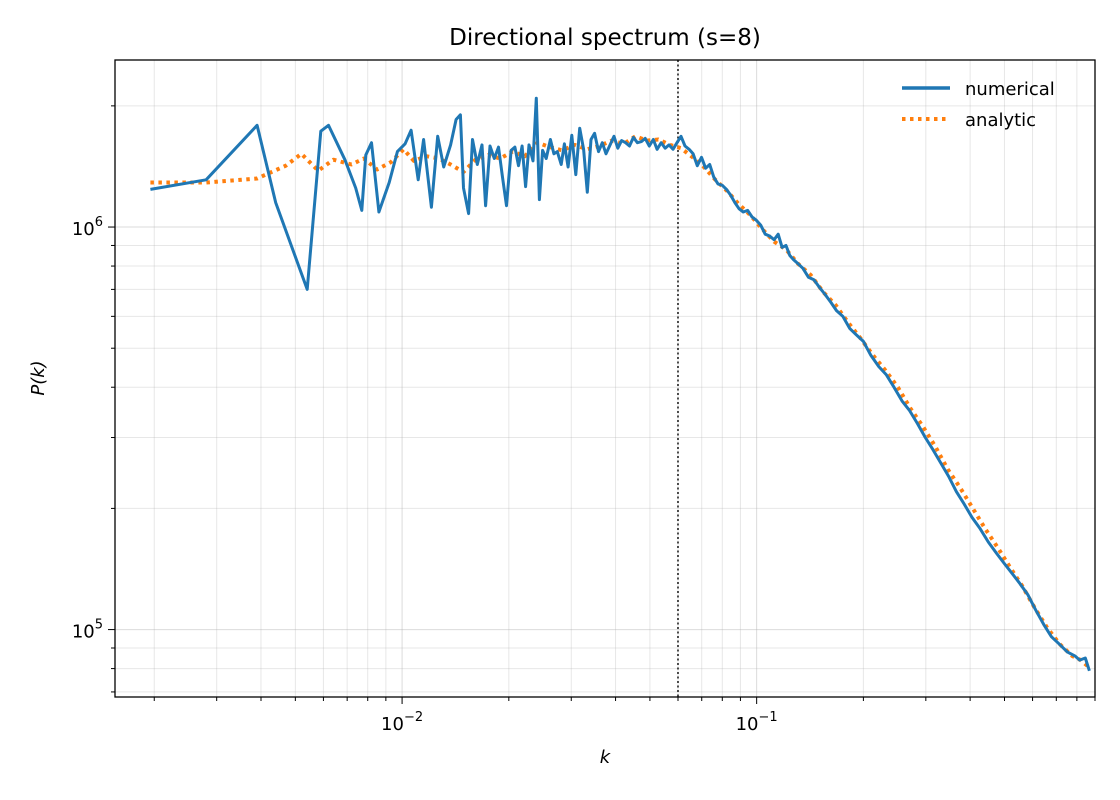  I want to click on legend: numerical analytic, so click(978, 105).